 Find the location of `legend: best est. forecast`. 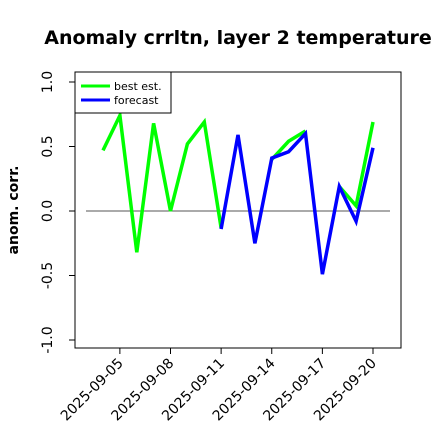

legend: best est. forecast is located at coordinates (123, 92).